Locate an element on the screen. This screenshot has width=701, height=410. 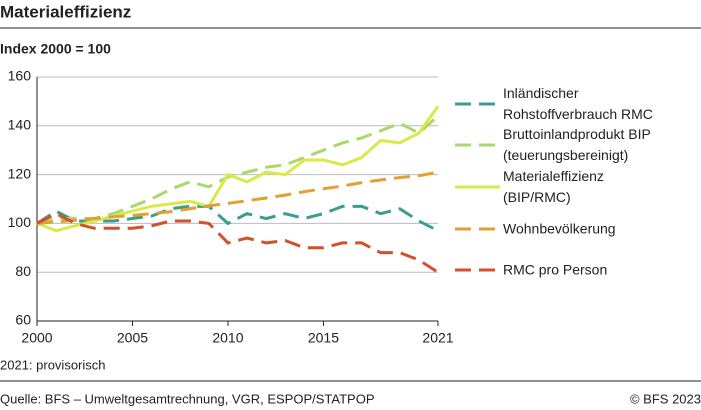
x-tick-label: 2005 is located at coordinates (132, 338).